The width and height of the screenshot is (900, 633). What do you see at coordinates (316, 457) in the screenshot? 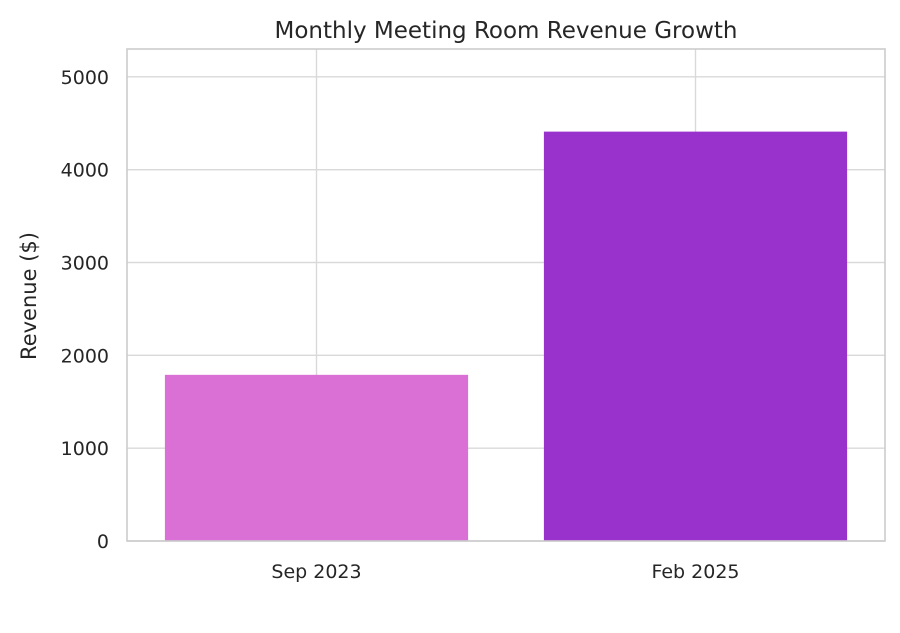
I see `bar-sep-2023` at bounding box center [316, 457].